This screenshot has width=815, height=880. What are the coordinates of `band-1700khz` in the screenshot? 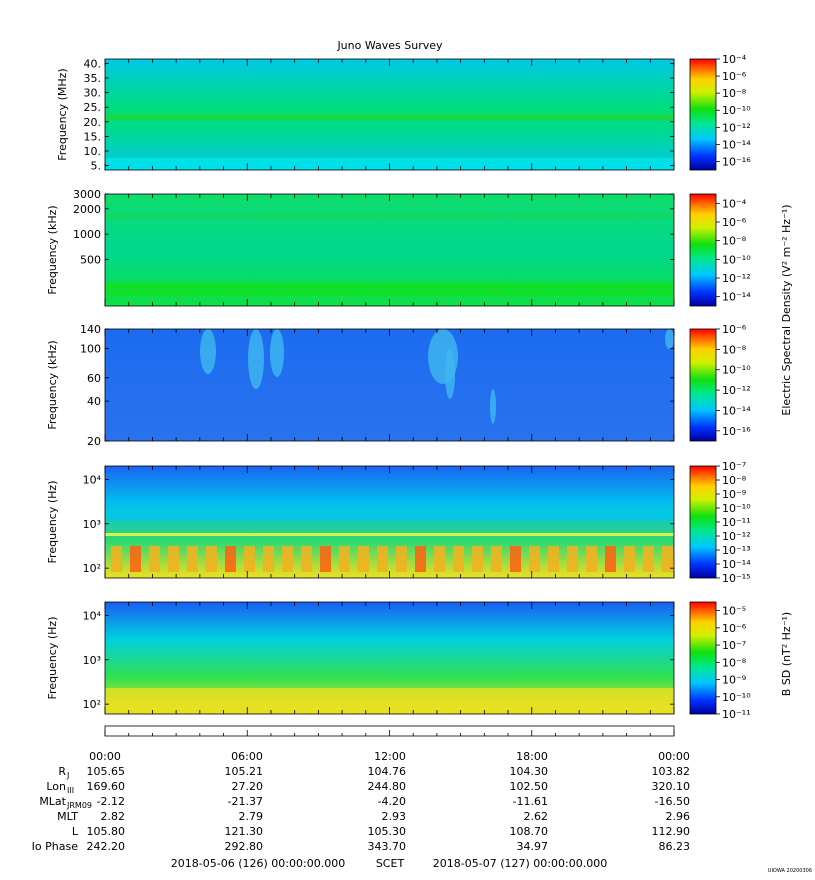 It's located at (389, 216).